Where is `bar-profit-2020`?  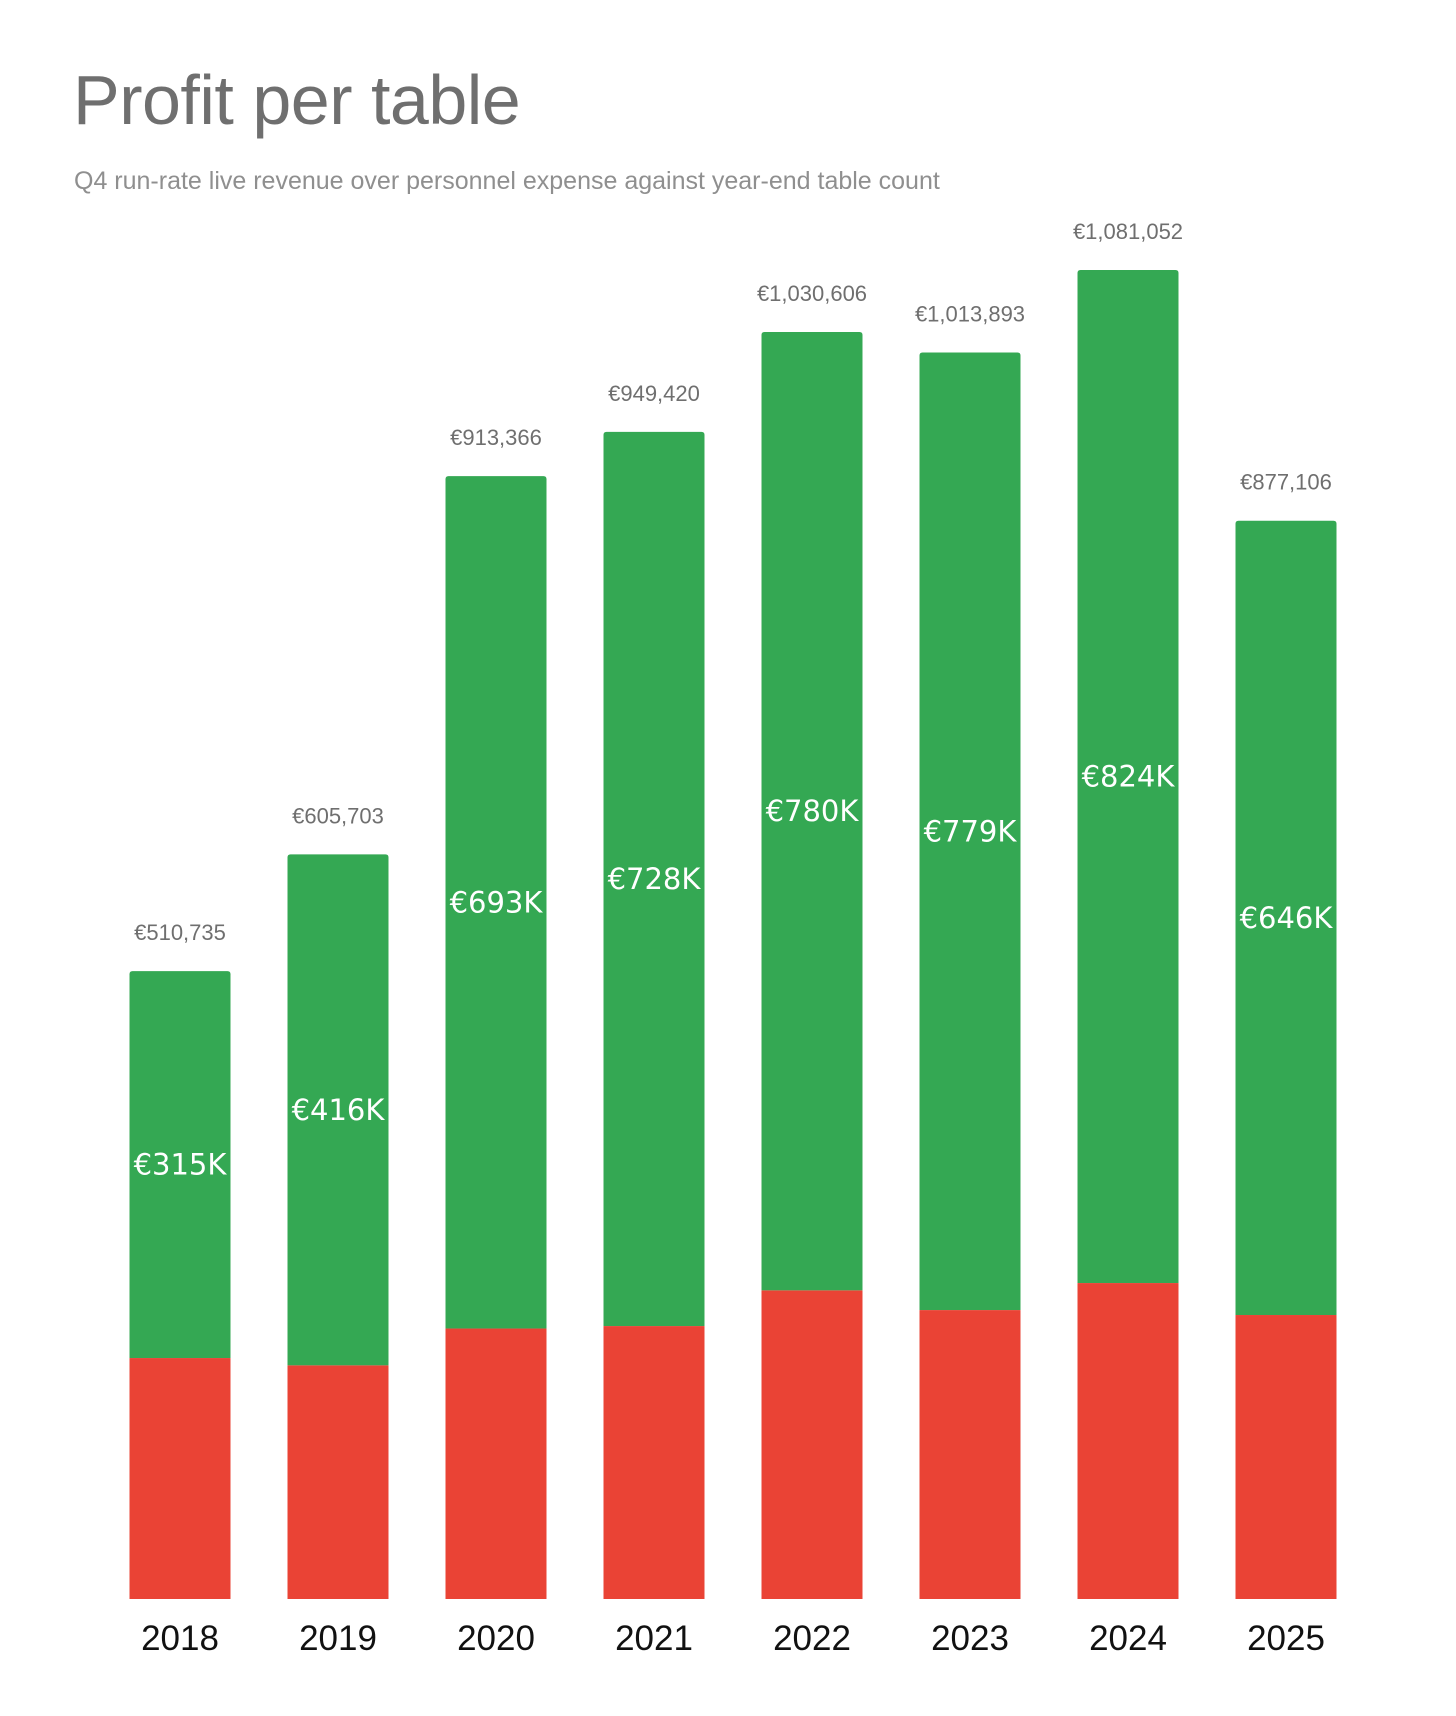 bar-profit-2020 is located at coordinates (496, 902).